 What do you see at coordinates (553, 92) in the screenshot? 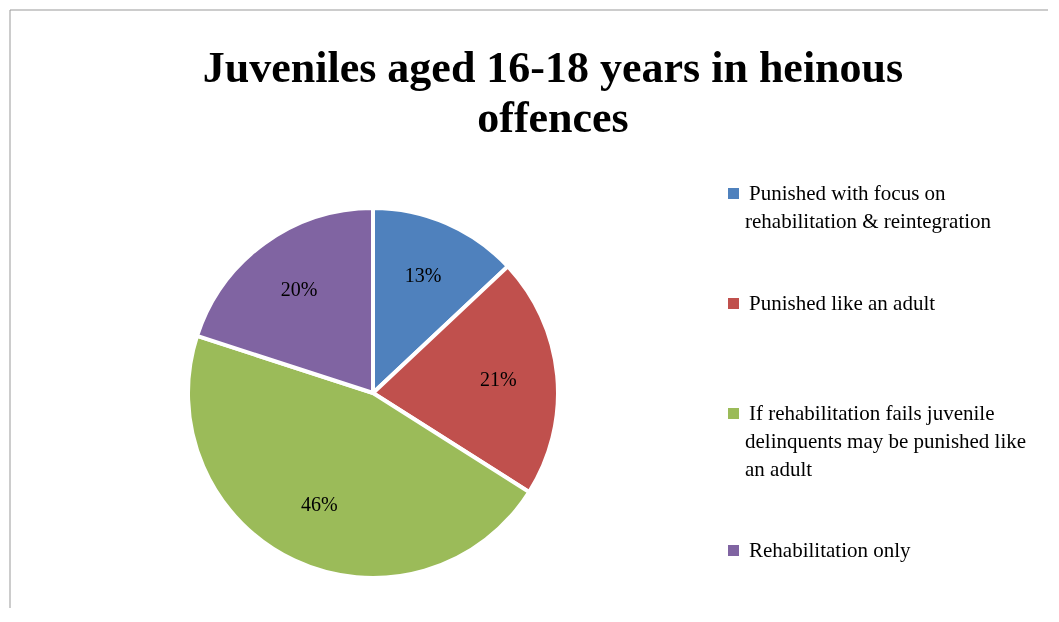
I see `chart-title: Juveniles aged 16-18 years in heinous offences` at bounding box center [553, 92].